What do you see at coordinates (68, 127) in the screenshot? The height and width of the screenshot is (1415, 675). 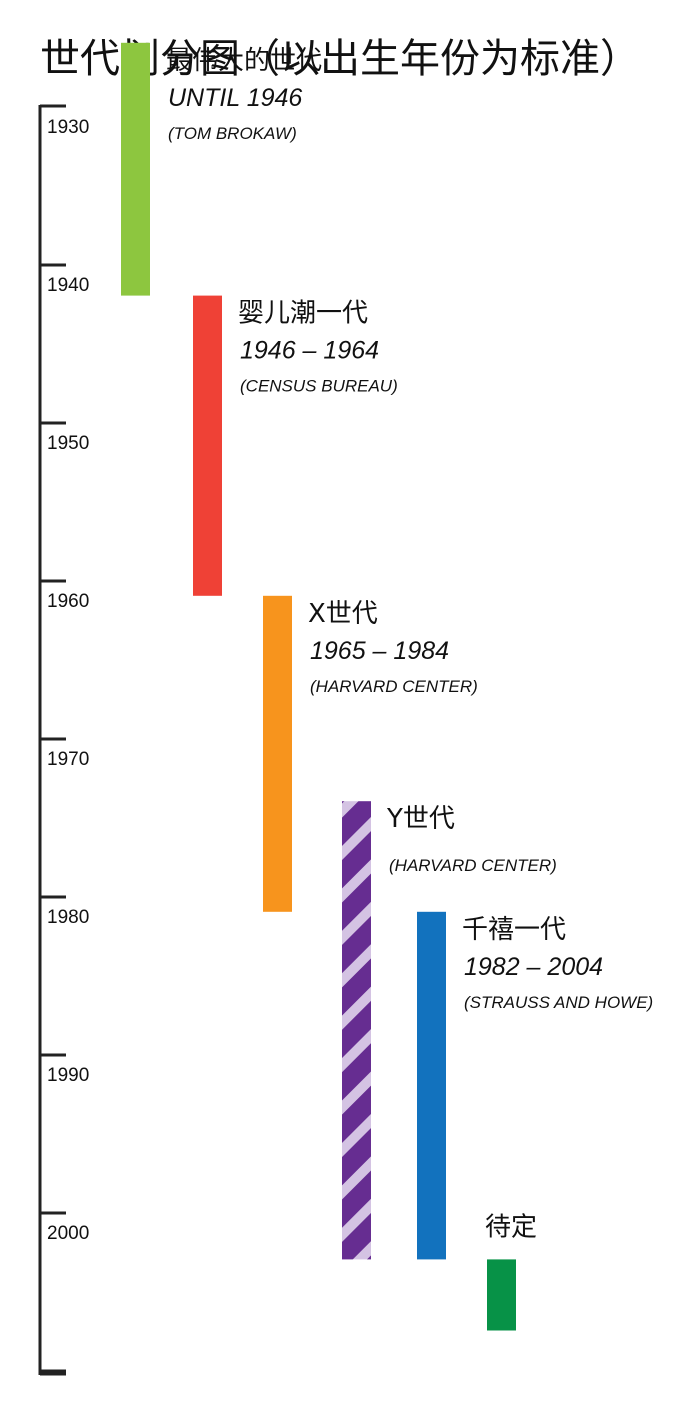 I see `tick-label: 1930` at bounding box center [68, 127].